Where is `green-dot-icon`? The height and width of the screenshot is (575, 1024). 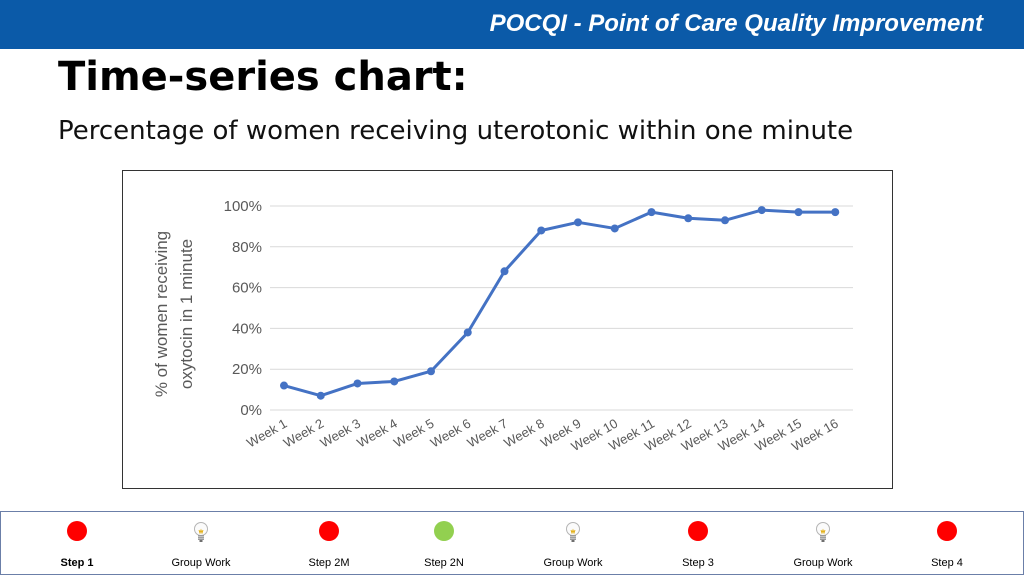
green-dot-icon is located at coordinates (444, 532).